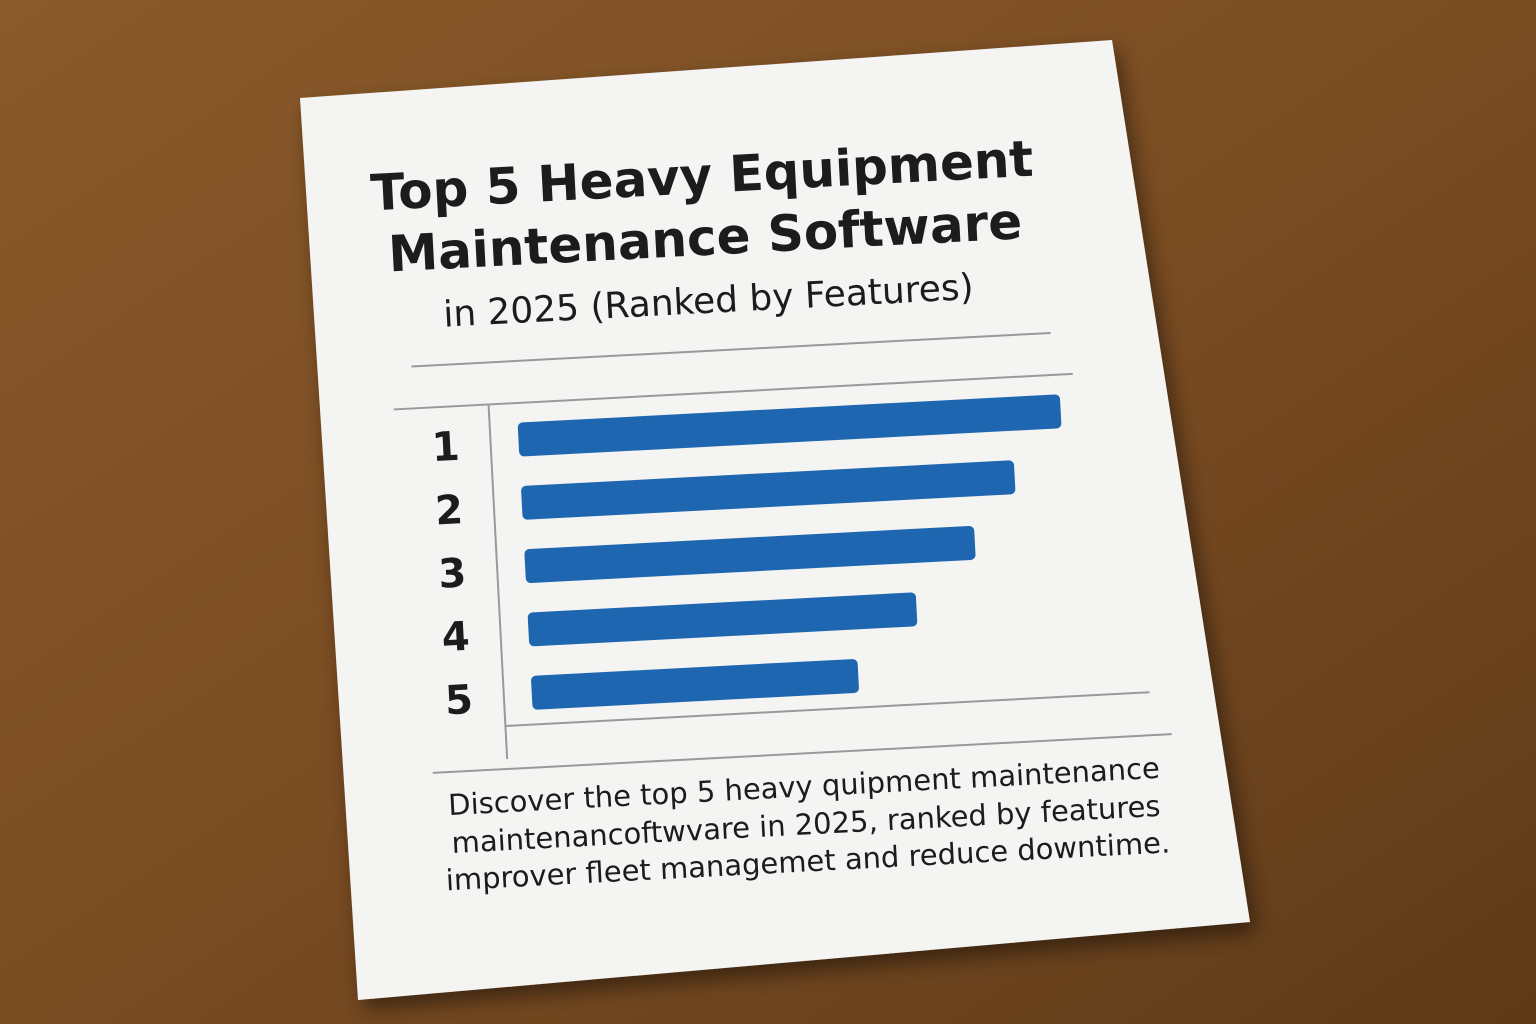 This screenshot has height=1024, width=1536. I want to click on y-tick-label: 3, so click(452, 573).